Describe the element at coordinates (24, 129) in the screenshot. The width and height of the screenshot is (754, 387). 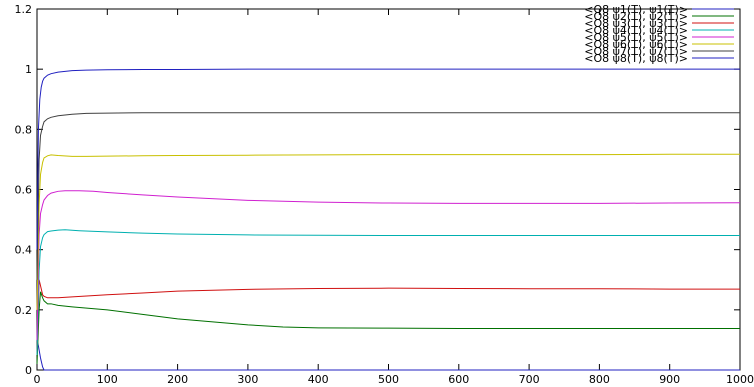
I see `y-tick-label: 0.8` at that location.